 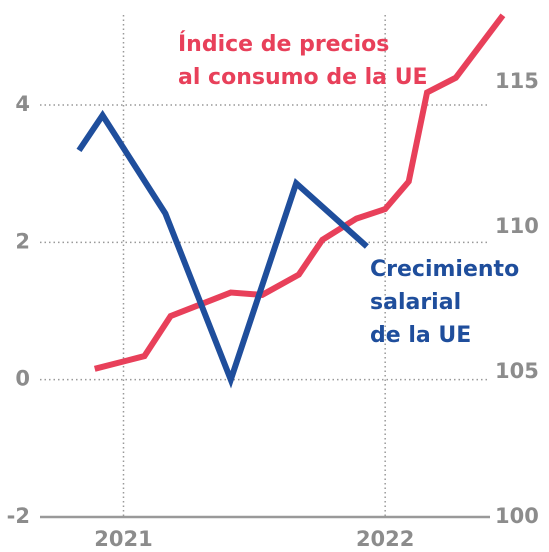 I want to click on x-tick-label: 2021, so click(x=123, y=539).